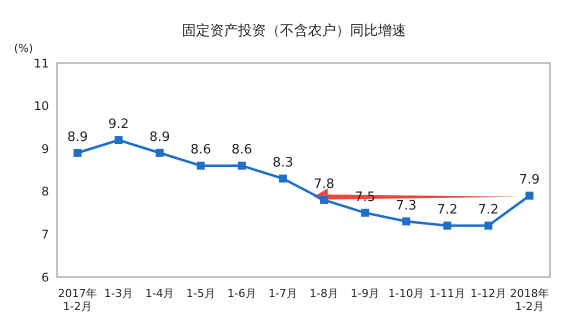 The image size is (588, 333). Describe the element at coordinates (324, 293) in the screenshot. I see `x-tick-label: 1-8月` at that location.